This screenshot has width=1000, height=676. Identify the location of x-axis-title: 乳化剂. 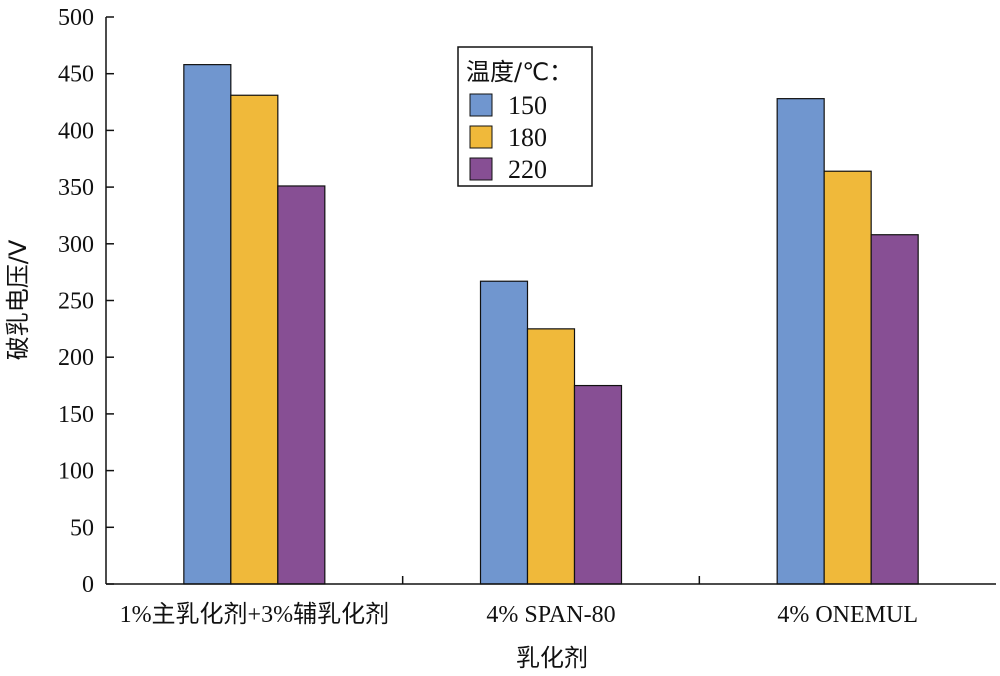
(552, 658).